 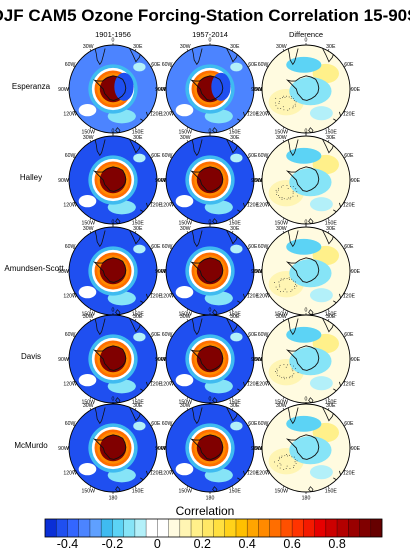 I want to click on longitude-label: 90E, so click(x=260, y=272).